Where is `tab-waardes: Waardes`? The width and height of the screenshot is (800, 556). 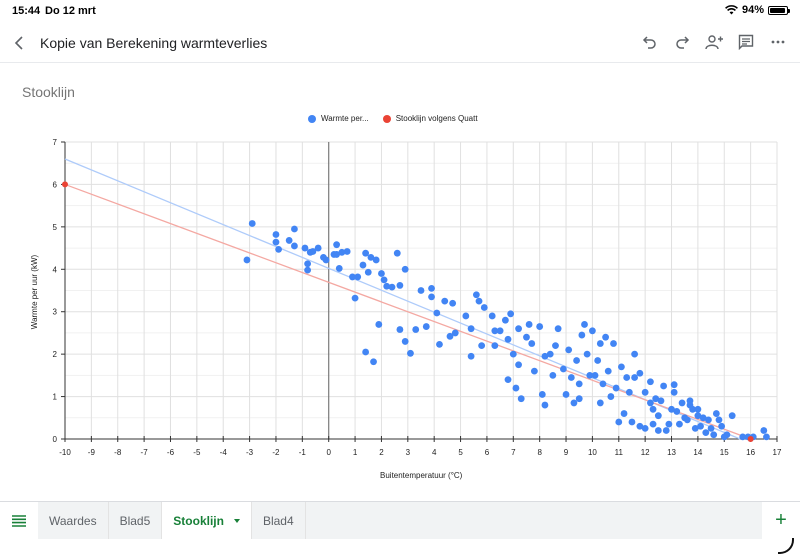 tab-waardes: Waardes is located at coordinates (73, 520).